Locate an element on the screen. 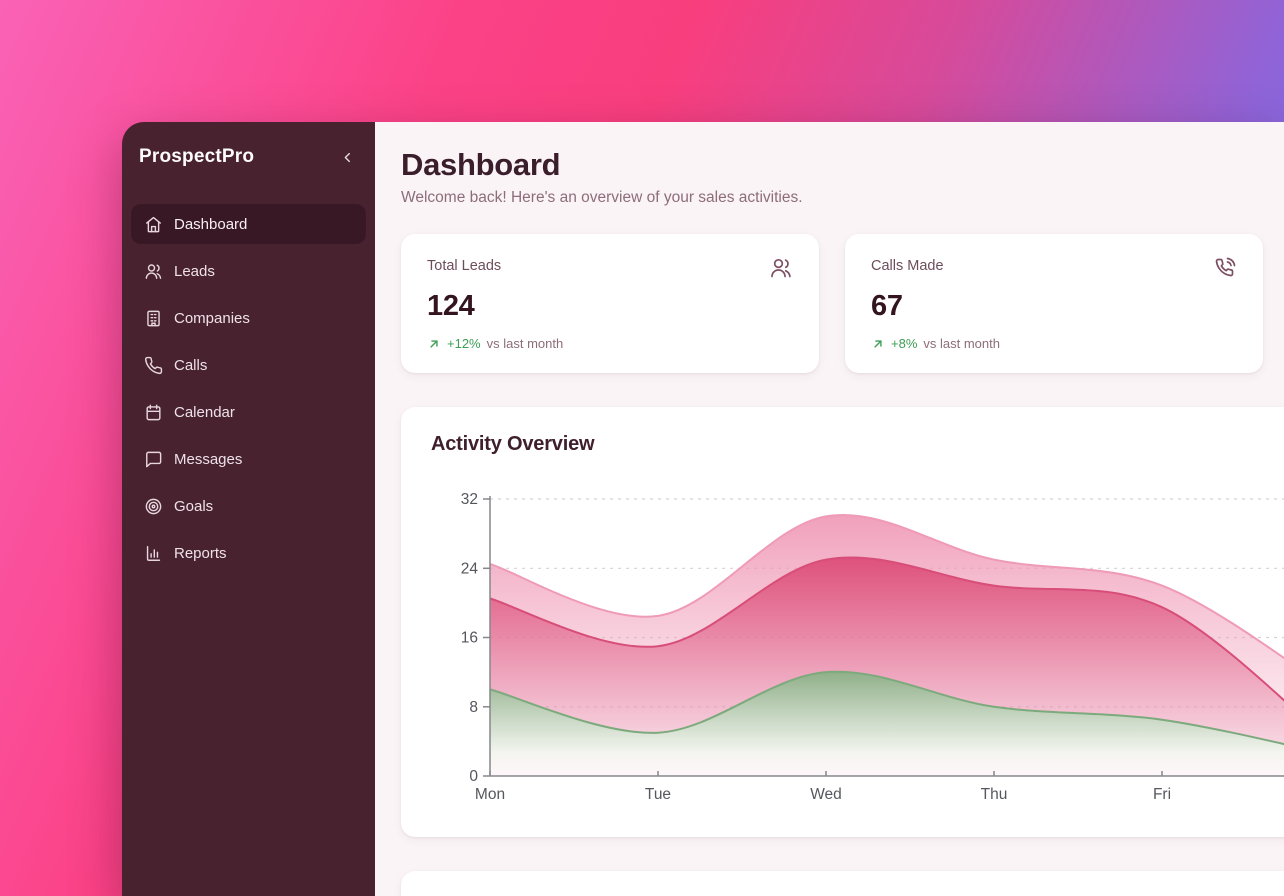 The width and height of the screenshot is (1284, 896). next-section-card is located at coordinates (842, 883).